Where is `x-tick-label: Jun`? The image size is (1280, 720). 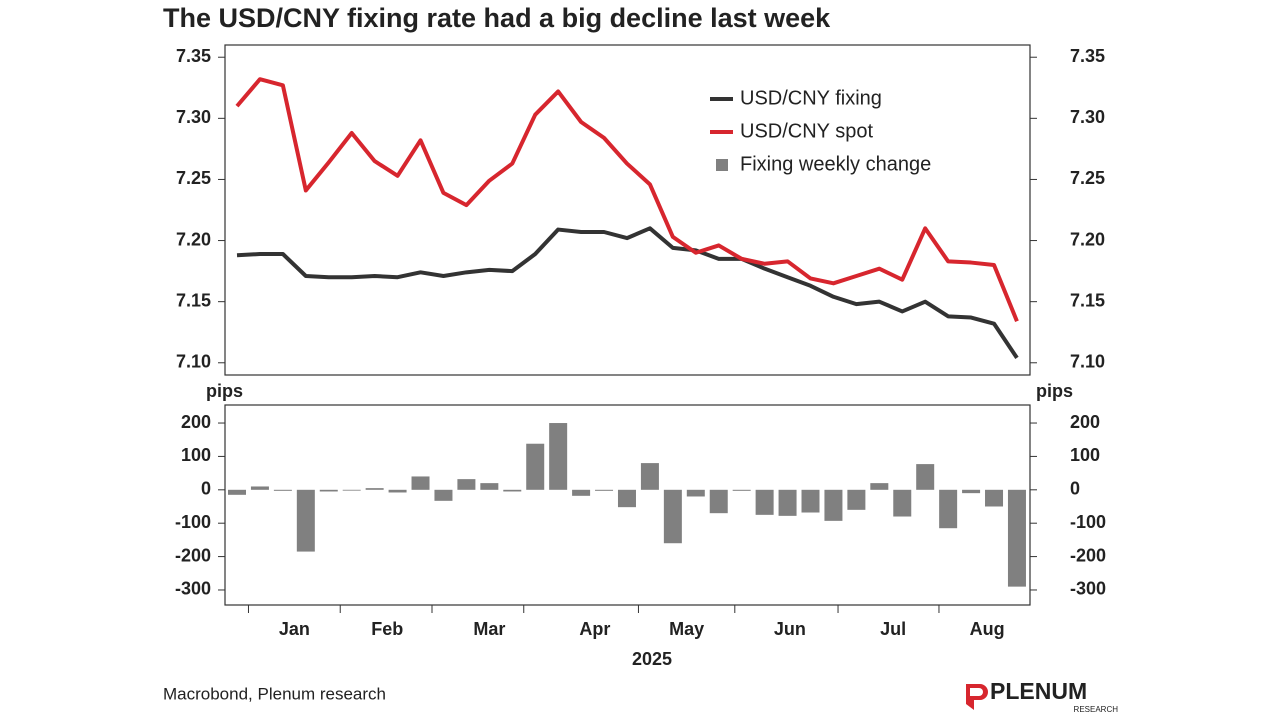
x-tick-label: Jun is located at coordinates (790, 629).